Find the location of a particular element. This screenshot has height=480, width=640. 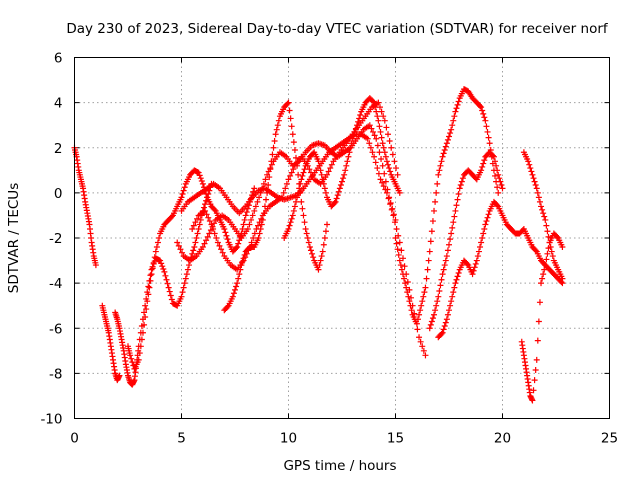

y-tick-label: -6 is located at coordinates (55, 329).